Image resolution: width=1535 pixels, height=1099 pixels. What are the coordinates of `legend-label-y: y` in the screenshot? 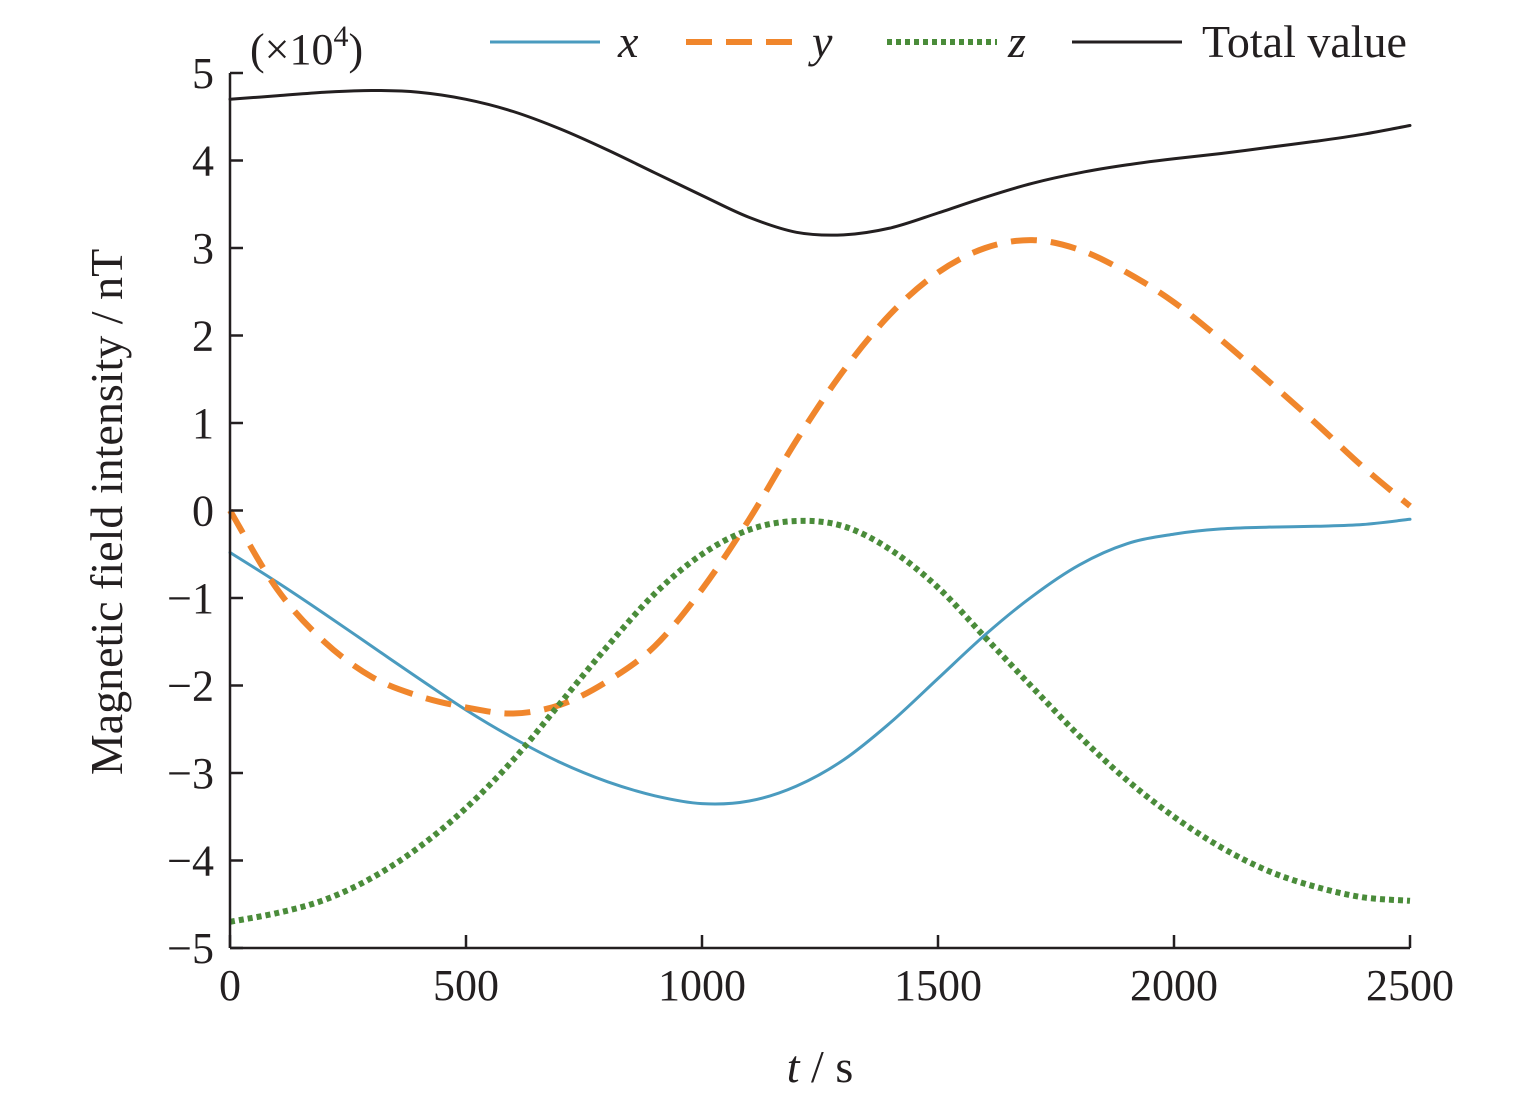 It's located at (820, 41).